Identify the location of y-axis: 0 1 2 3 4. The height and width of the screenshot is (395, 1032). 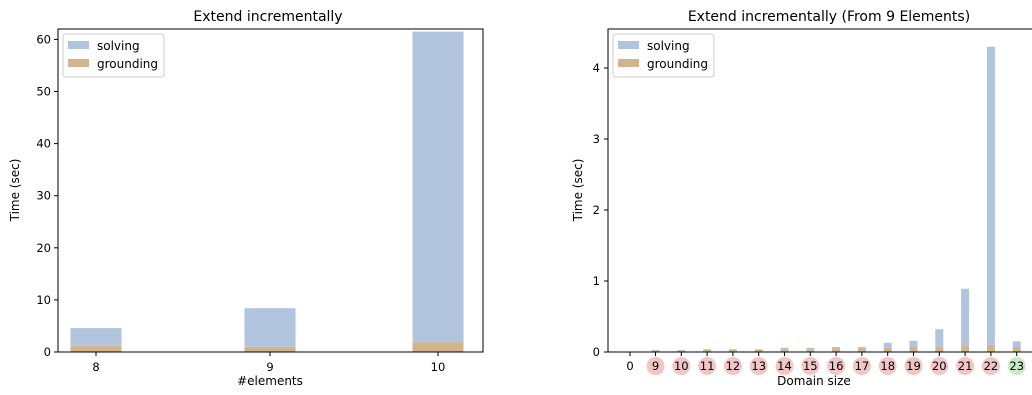
(600, 210).